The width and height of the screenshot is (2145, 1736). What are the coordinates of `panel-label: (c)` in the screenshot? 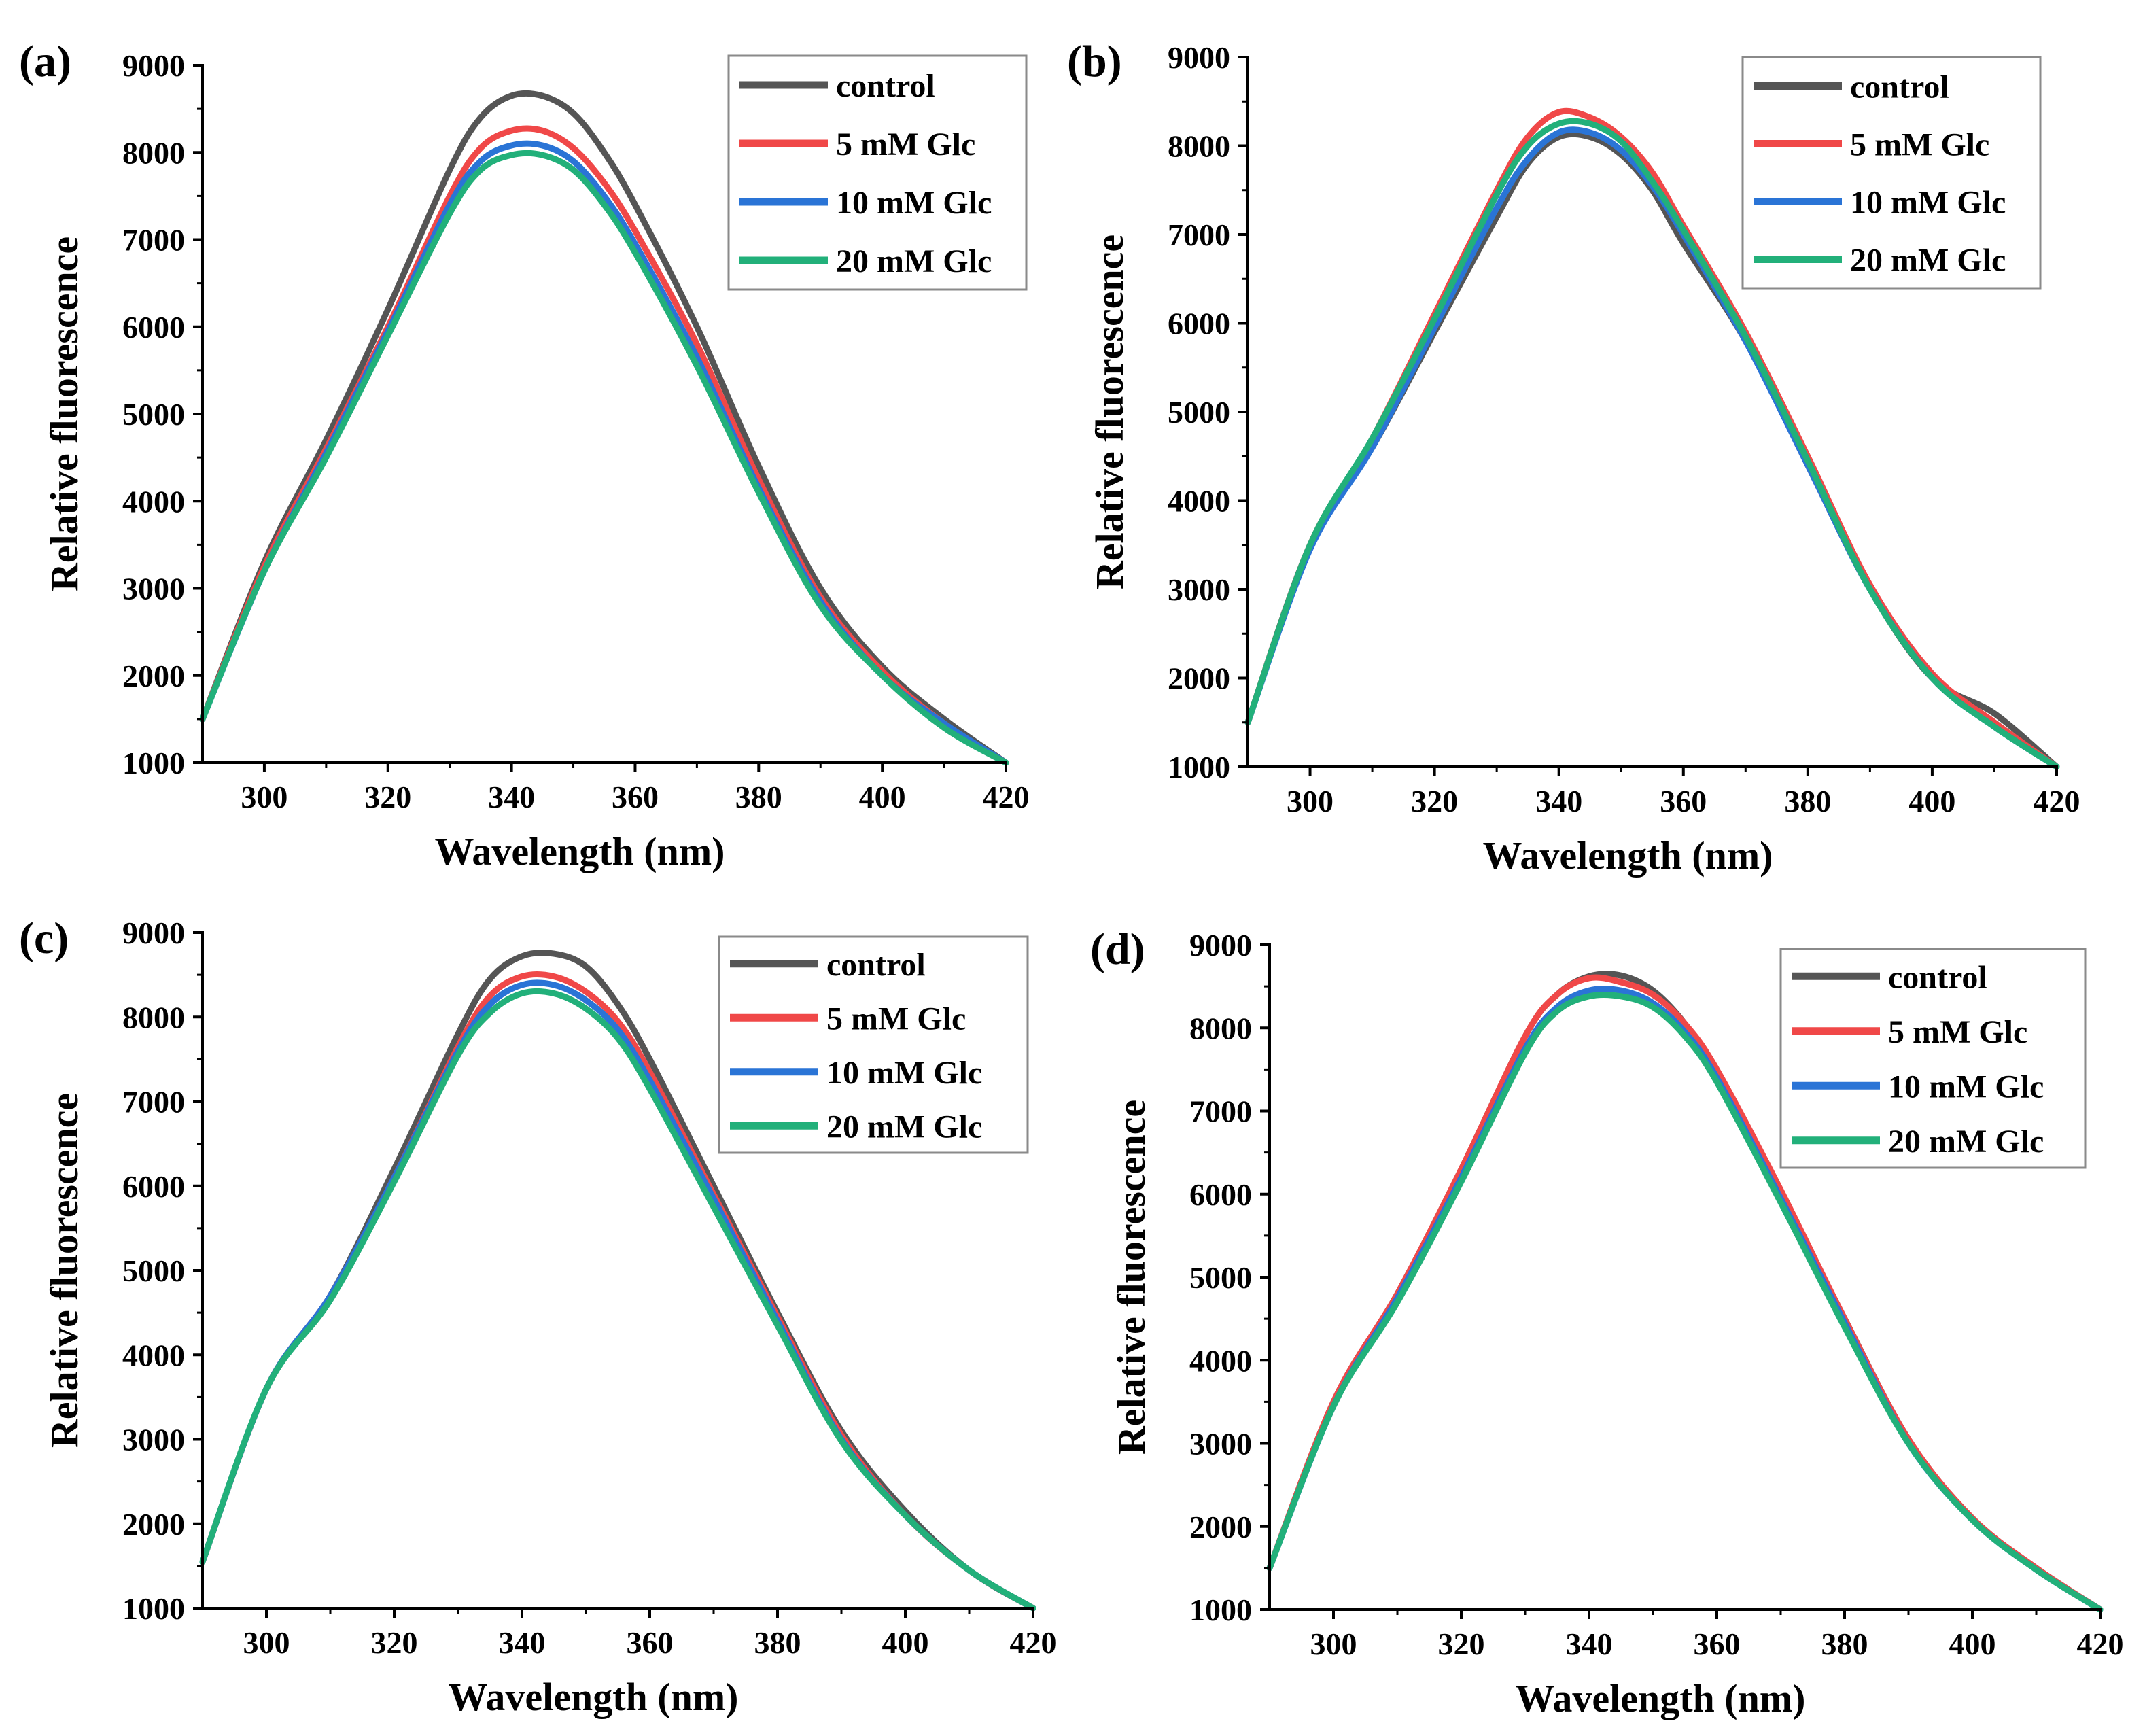 It's located at (44, 938).